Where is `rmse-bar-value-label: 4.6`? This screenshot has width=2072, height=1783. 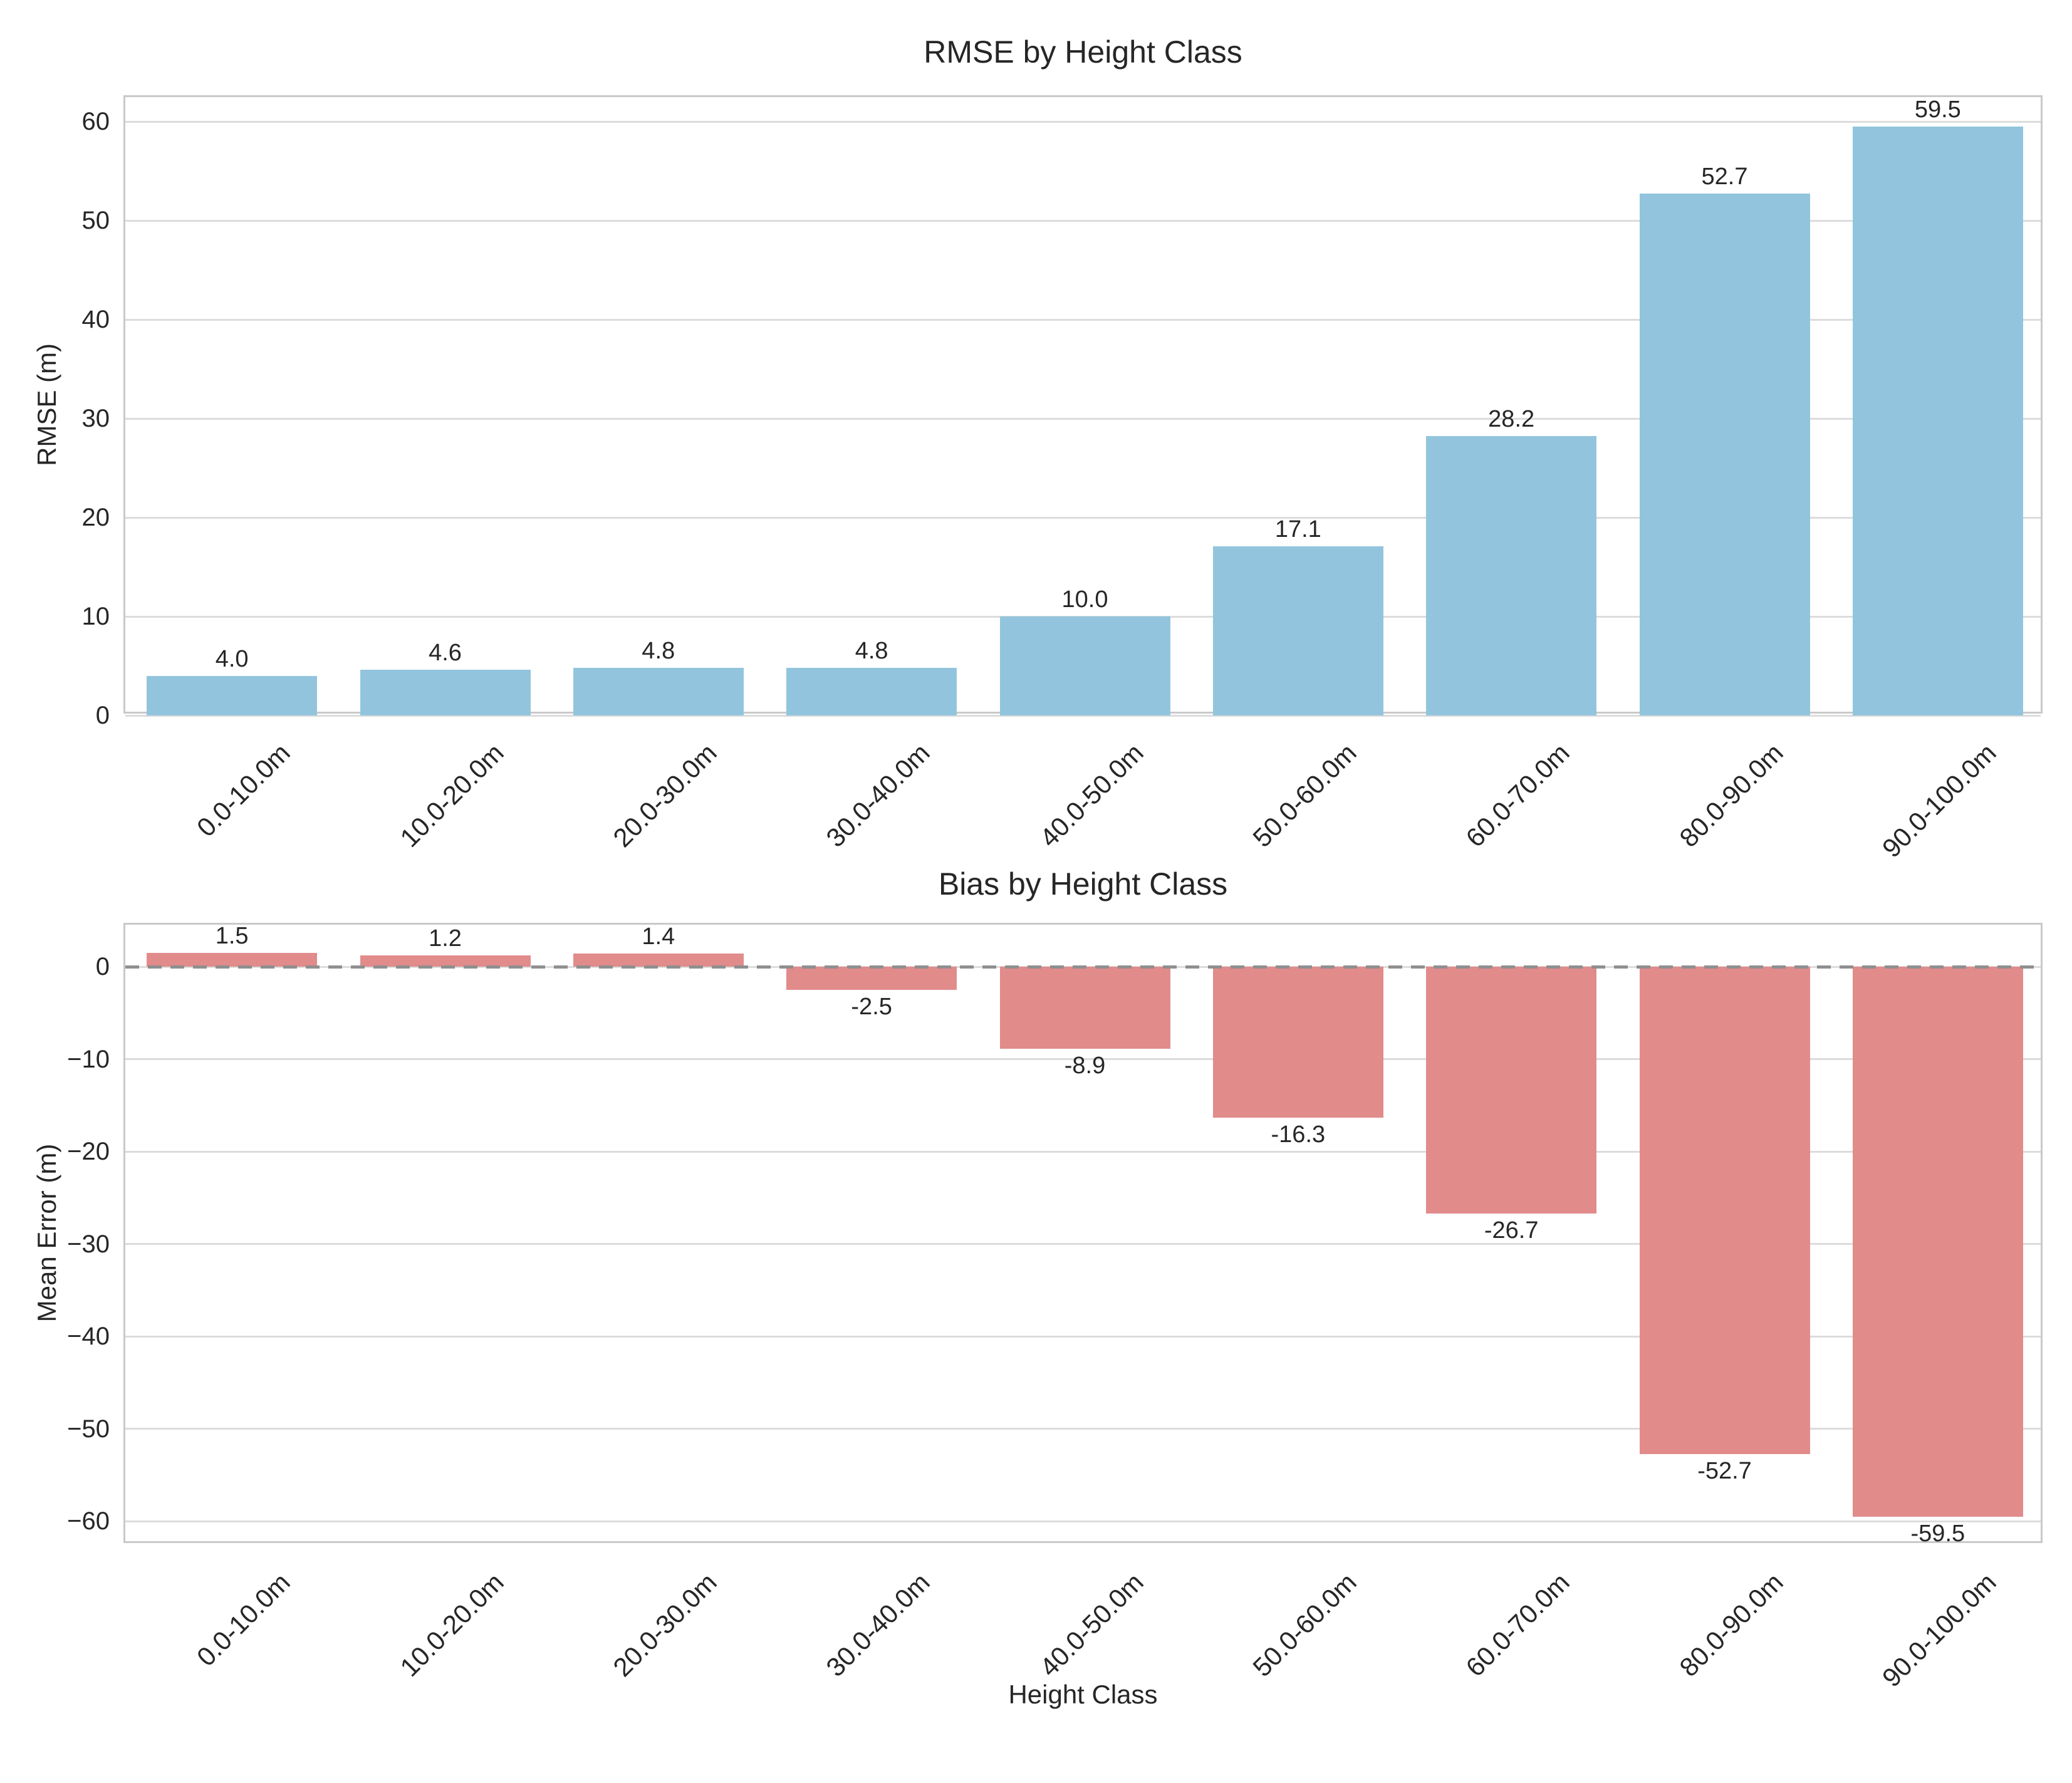
rmse-bar-value-label: 4.6 is located at coordinates (446, 653).